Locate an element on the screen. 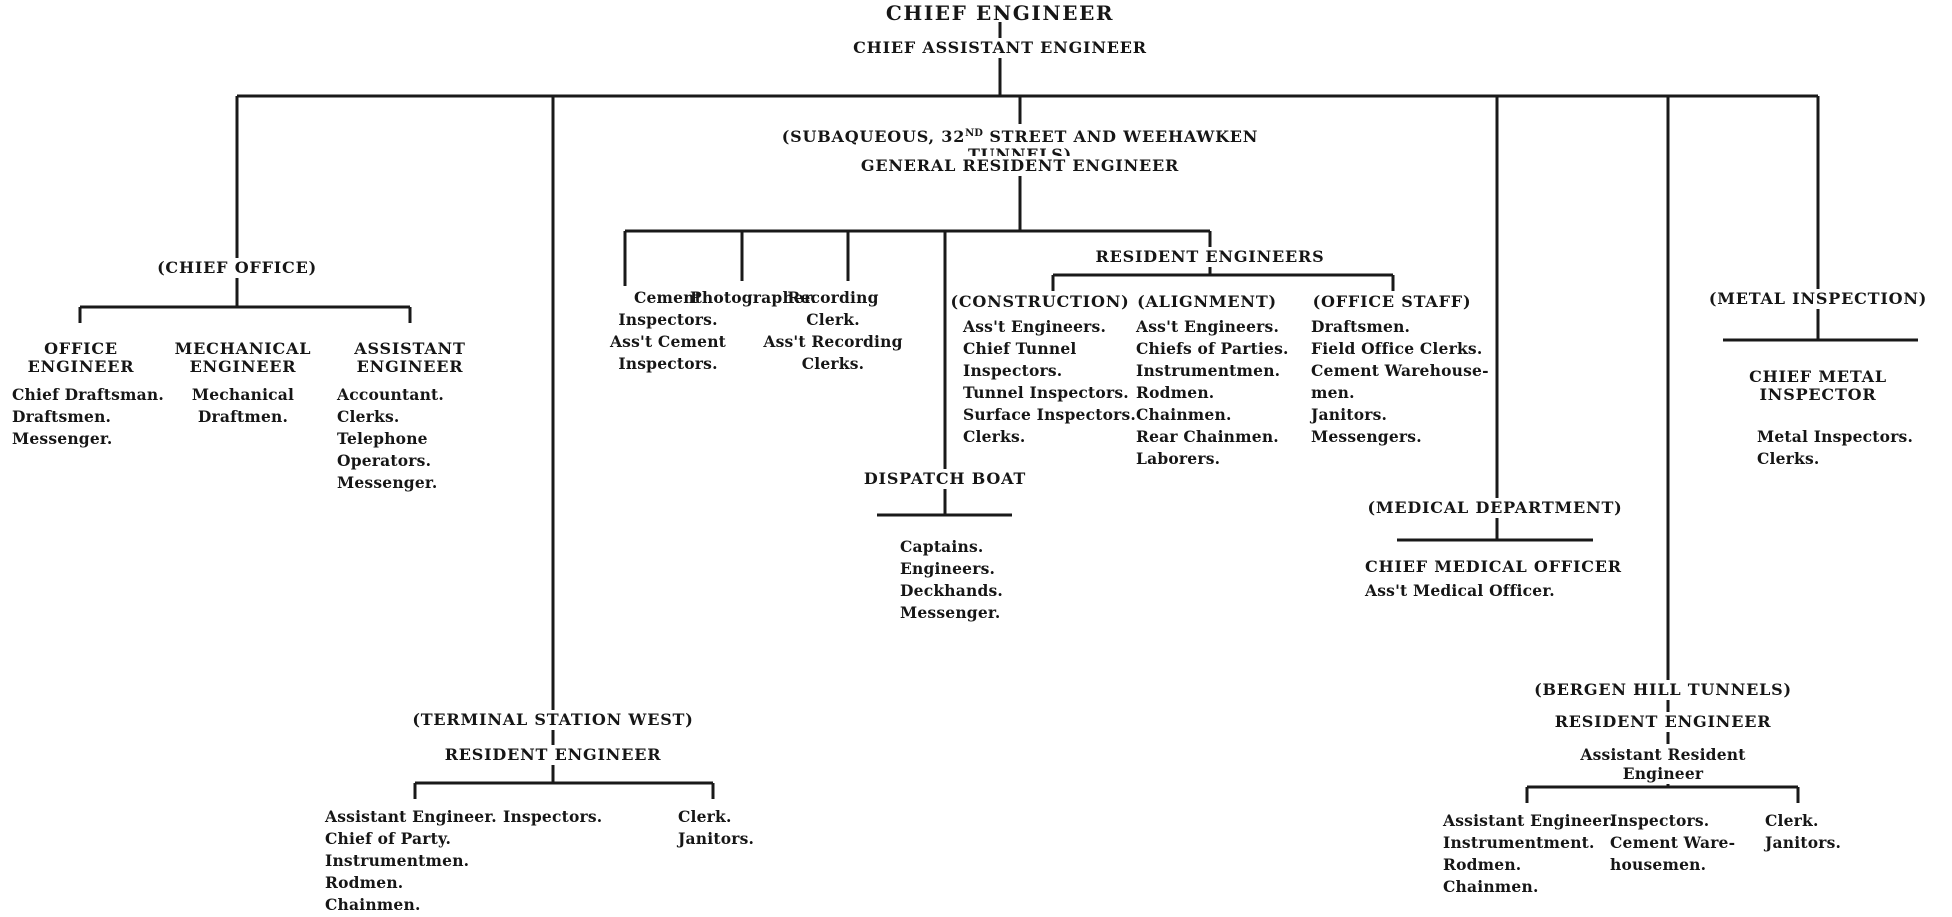 Image resolution: width=1952 pixels, height=917 pixels. staff-line: Accountant. is located at coordinates (391, 394).